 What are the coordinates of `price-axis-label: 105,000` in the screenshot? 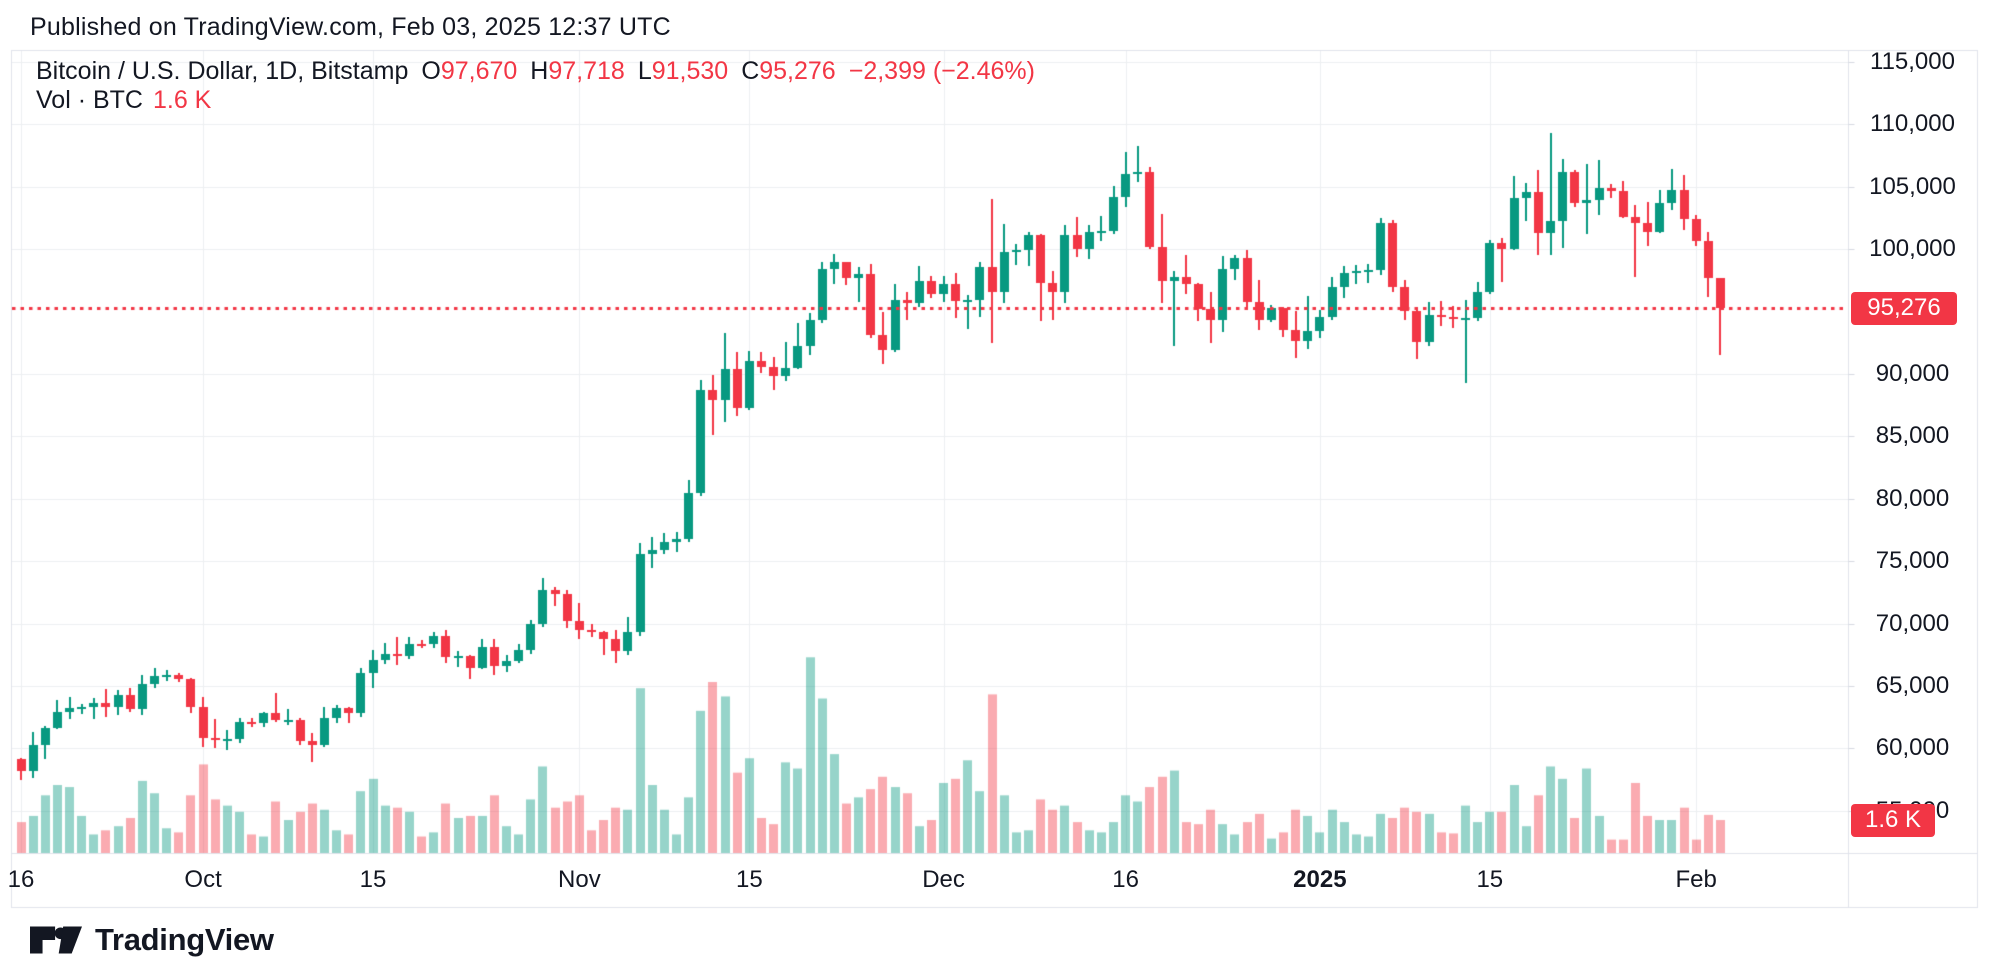 It's located at (1912, 186).